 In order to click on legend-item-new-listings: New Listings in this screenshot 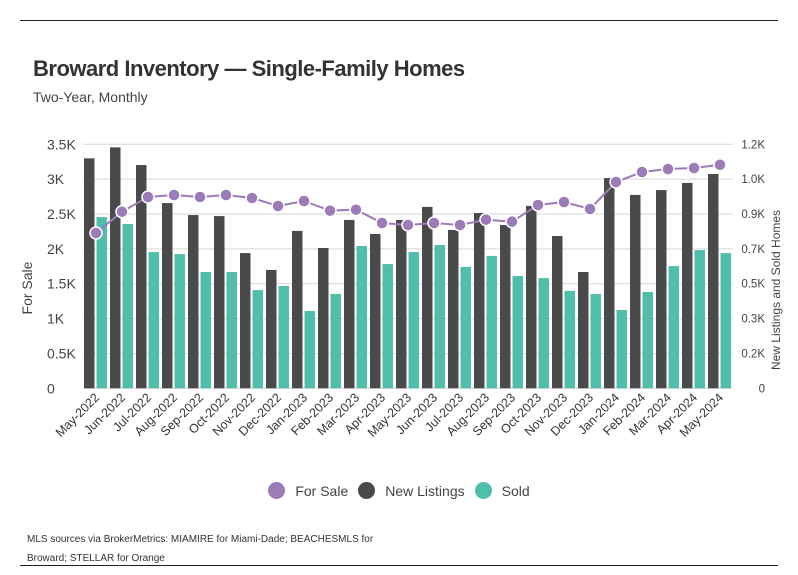, I will do `click(411, 490)`.